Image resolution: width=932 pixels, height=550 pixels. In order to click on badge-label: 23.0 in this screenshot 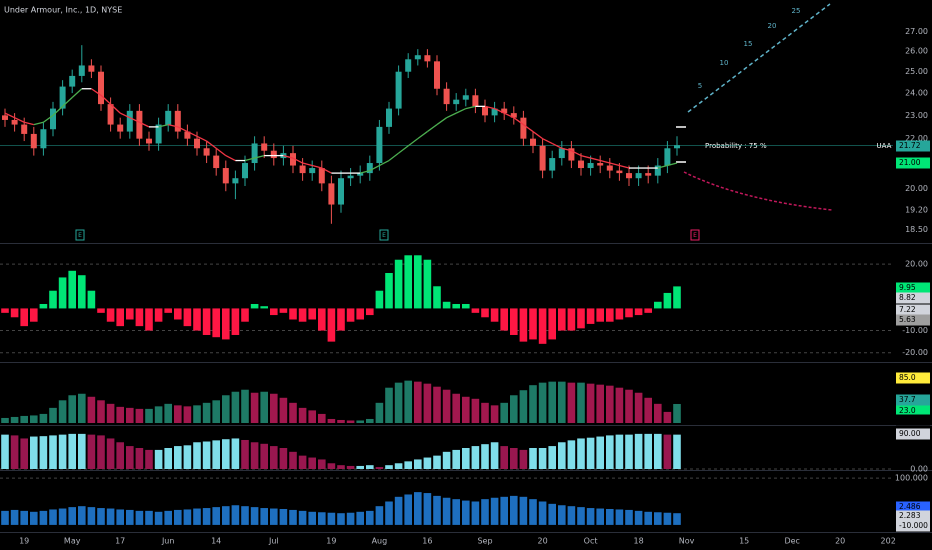, I will do `click(907, 410)`.